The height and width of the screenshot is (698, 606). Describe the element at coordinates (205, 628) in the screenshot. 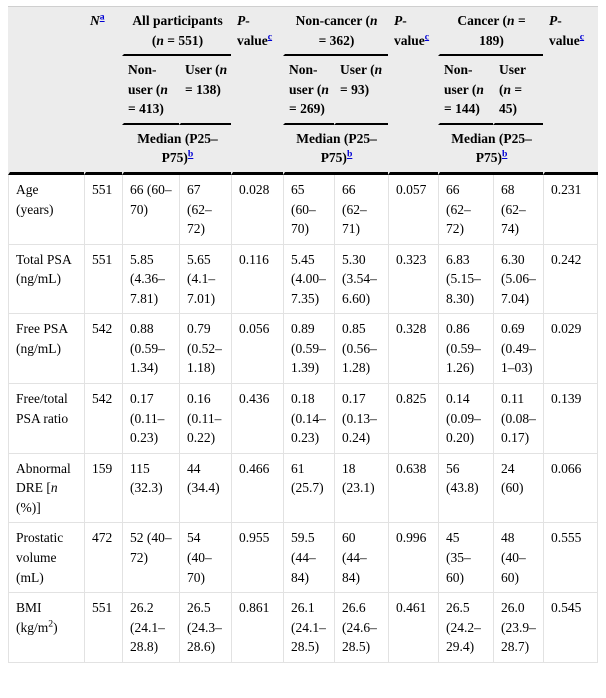

I see `median-cell: 26.5 (24.3–28.6)` at that location.